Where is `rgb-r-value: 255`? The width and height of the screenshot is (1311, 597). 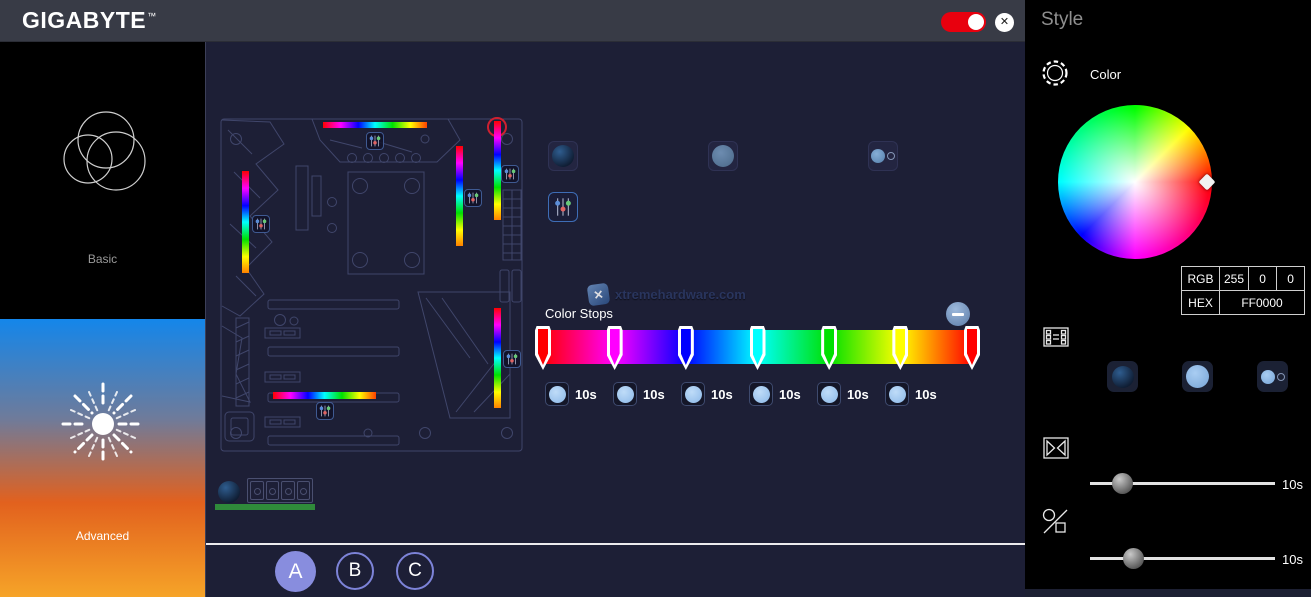
rgb-r-value: 255 is located at coordinates (1234, 278).